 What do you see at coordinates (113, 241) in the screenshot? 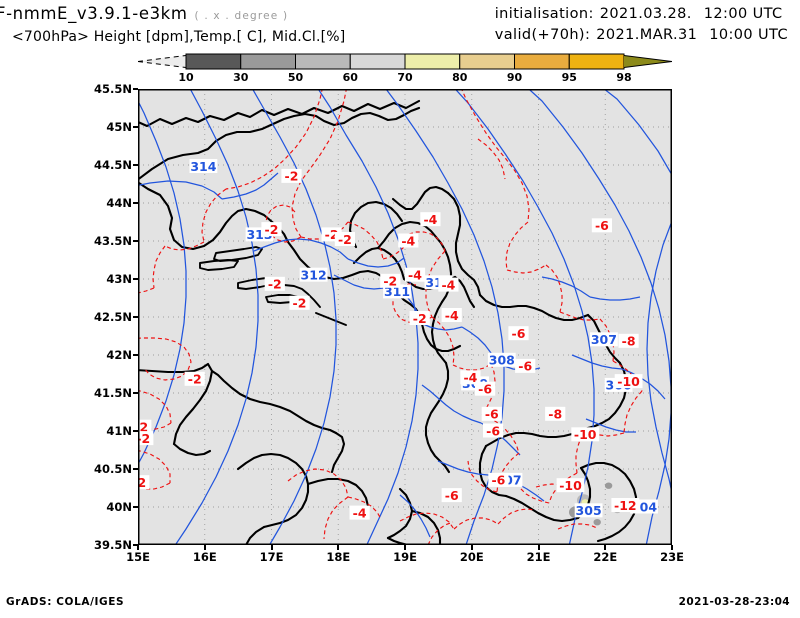
I see `latitude-tick-label: 43.5N` at bounding box center [113, 241].